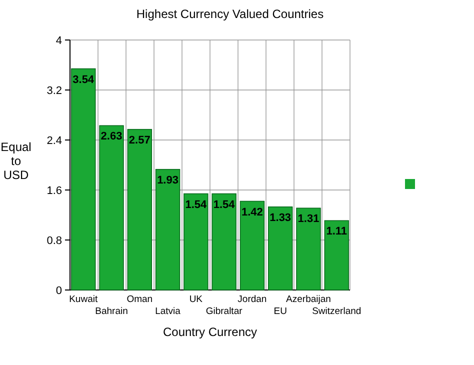 This screenshot has width=474, height=365. I want to click on x-tick-label: Kuwait, so click(83, 299).